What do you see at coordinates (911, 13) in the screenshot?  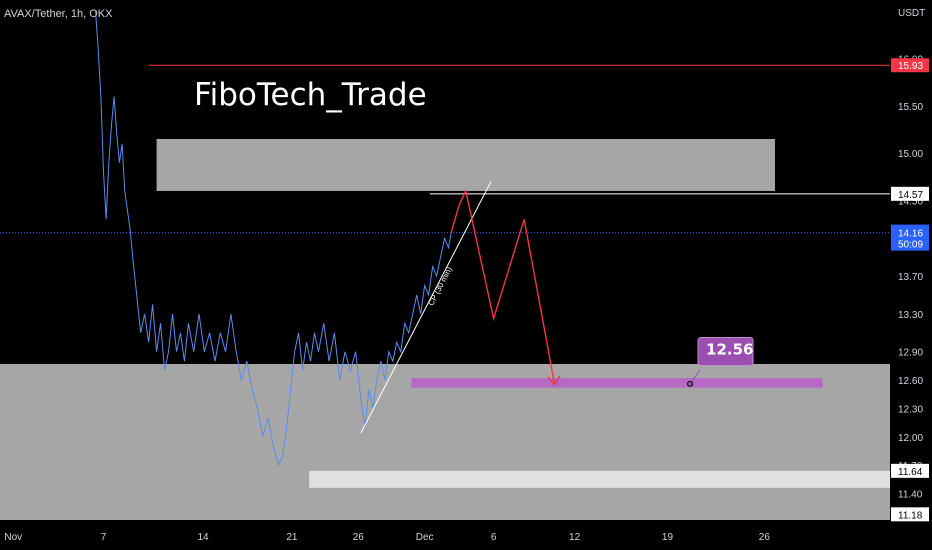 I see `currency-label: USDT` at bounding box center [911, 13].